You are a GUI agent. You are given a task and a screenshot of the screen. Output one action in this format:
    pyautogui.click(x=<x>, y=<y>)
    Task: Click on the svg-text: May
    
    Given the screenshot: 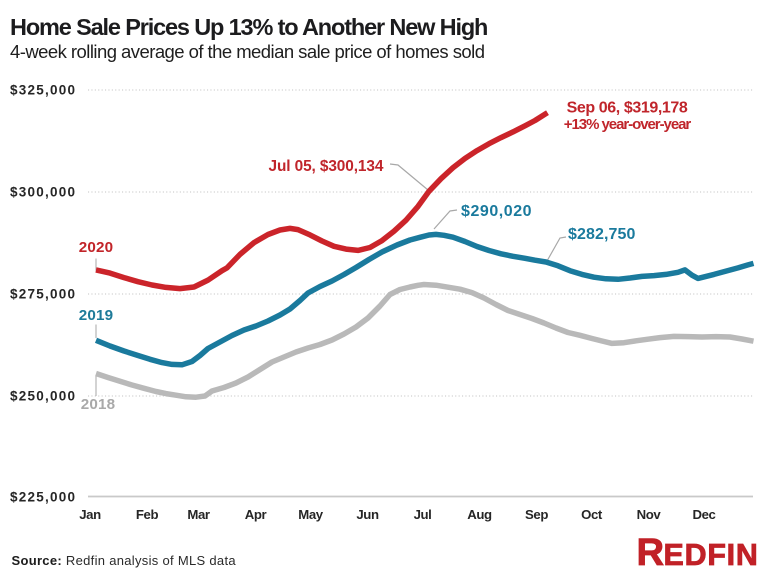 What is the action you would take?
    pyautogui.click(x=311, y=514)
    